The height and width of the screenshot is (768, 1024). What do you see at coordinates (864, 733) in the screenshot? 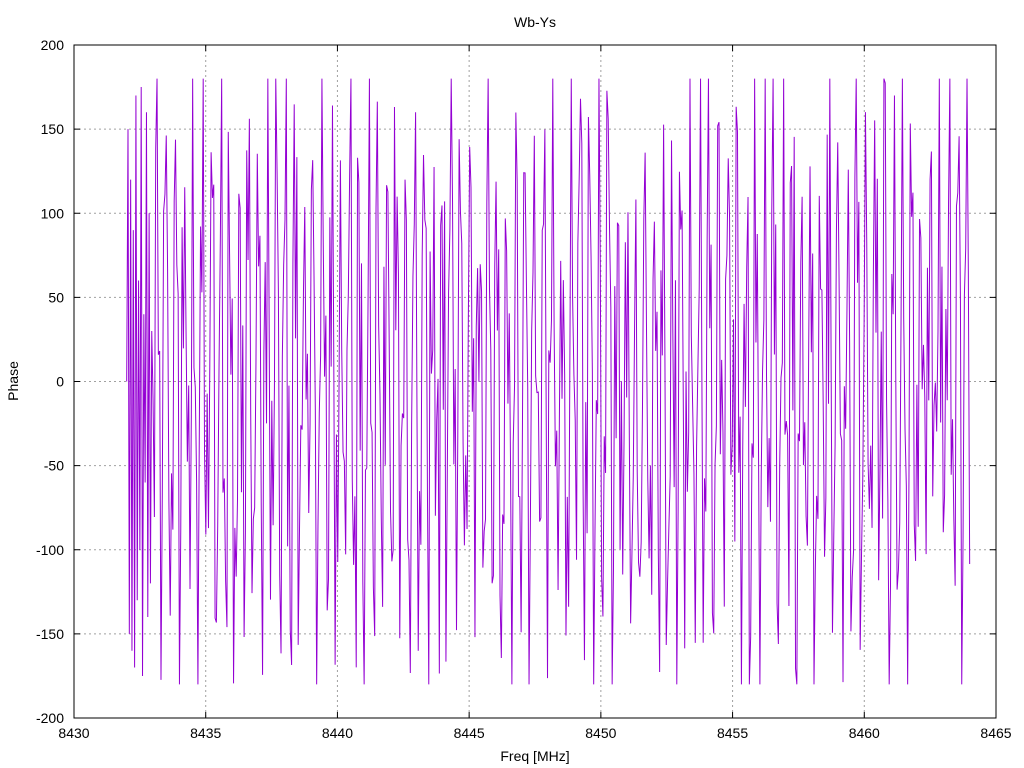
I see `x-tick-label: 8460` at bounding box center [864, 733].